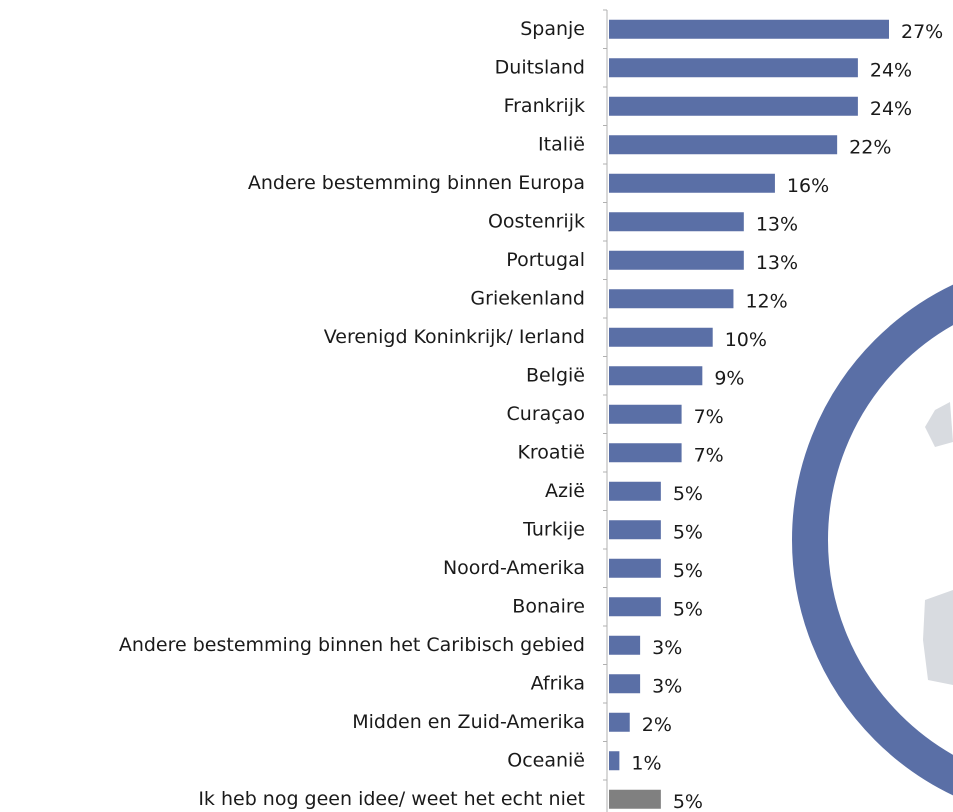 Image resolution: width=953 pixels, height=812 pixels. What do you see at coordinates (544, 106) in the screenshot?
I see `category-label: Frankrijk` at bounding box center [544, 106].